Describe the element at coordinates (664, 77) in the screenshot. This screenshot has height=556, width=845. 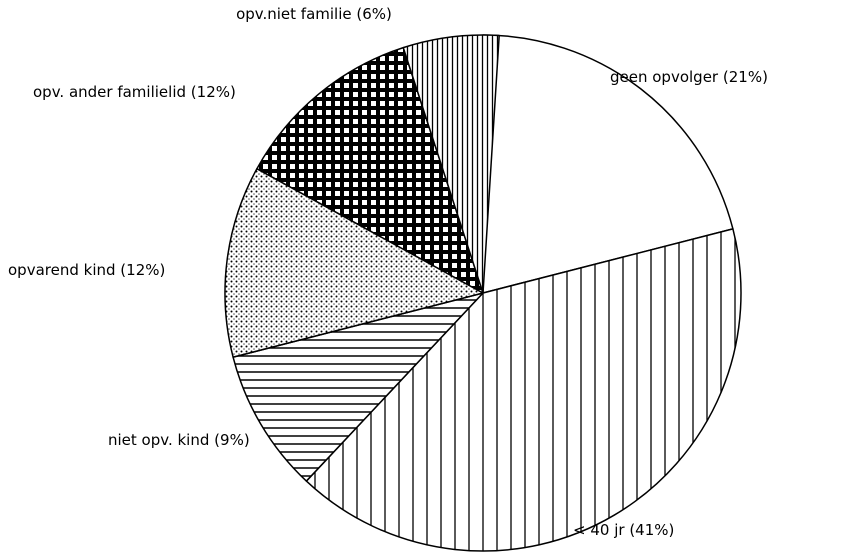
I see `slice-name: geen opvolger` at that location.